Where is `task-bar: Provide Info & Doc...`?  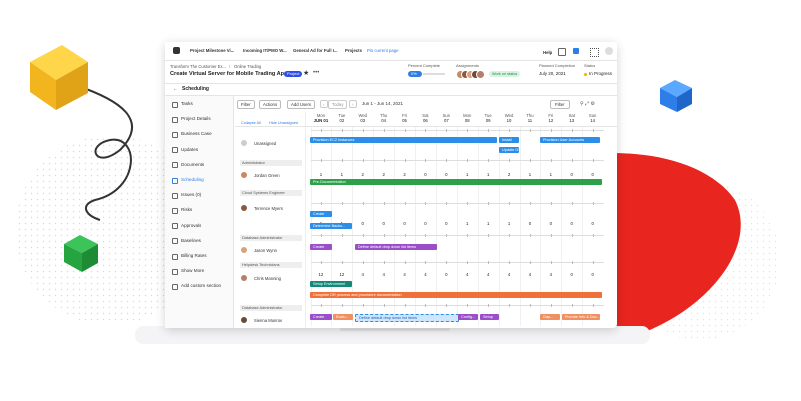
task-bar: Provide Info & Doc... is located at coordinates (581, 317).